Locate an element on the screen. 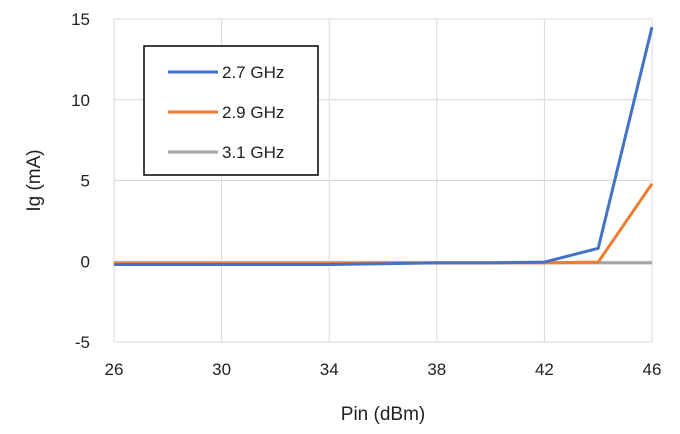  y-axis-ticks: -5 0 5 10 15 is located at coordinates (80, 181).